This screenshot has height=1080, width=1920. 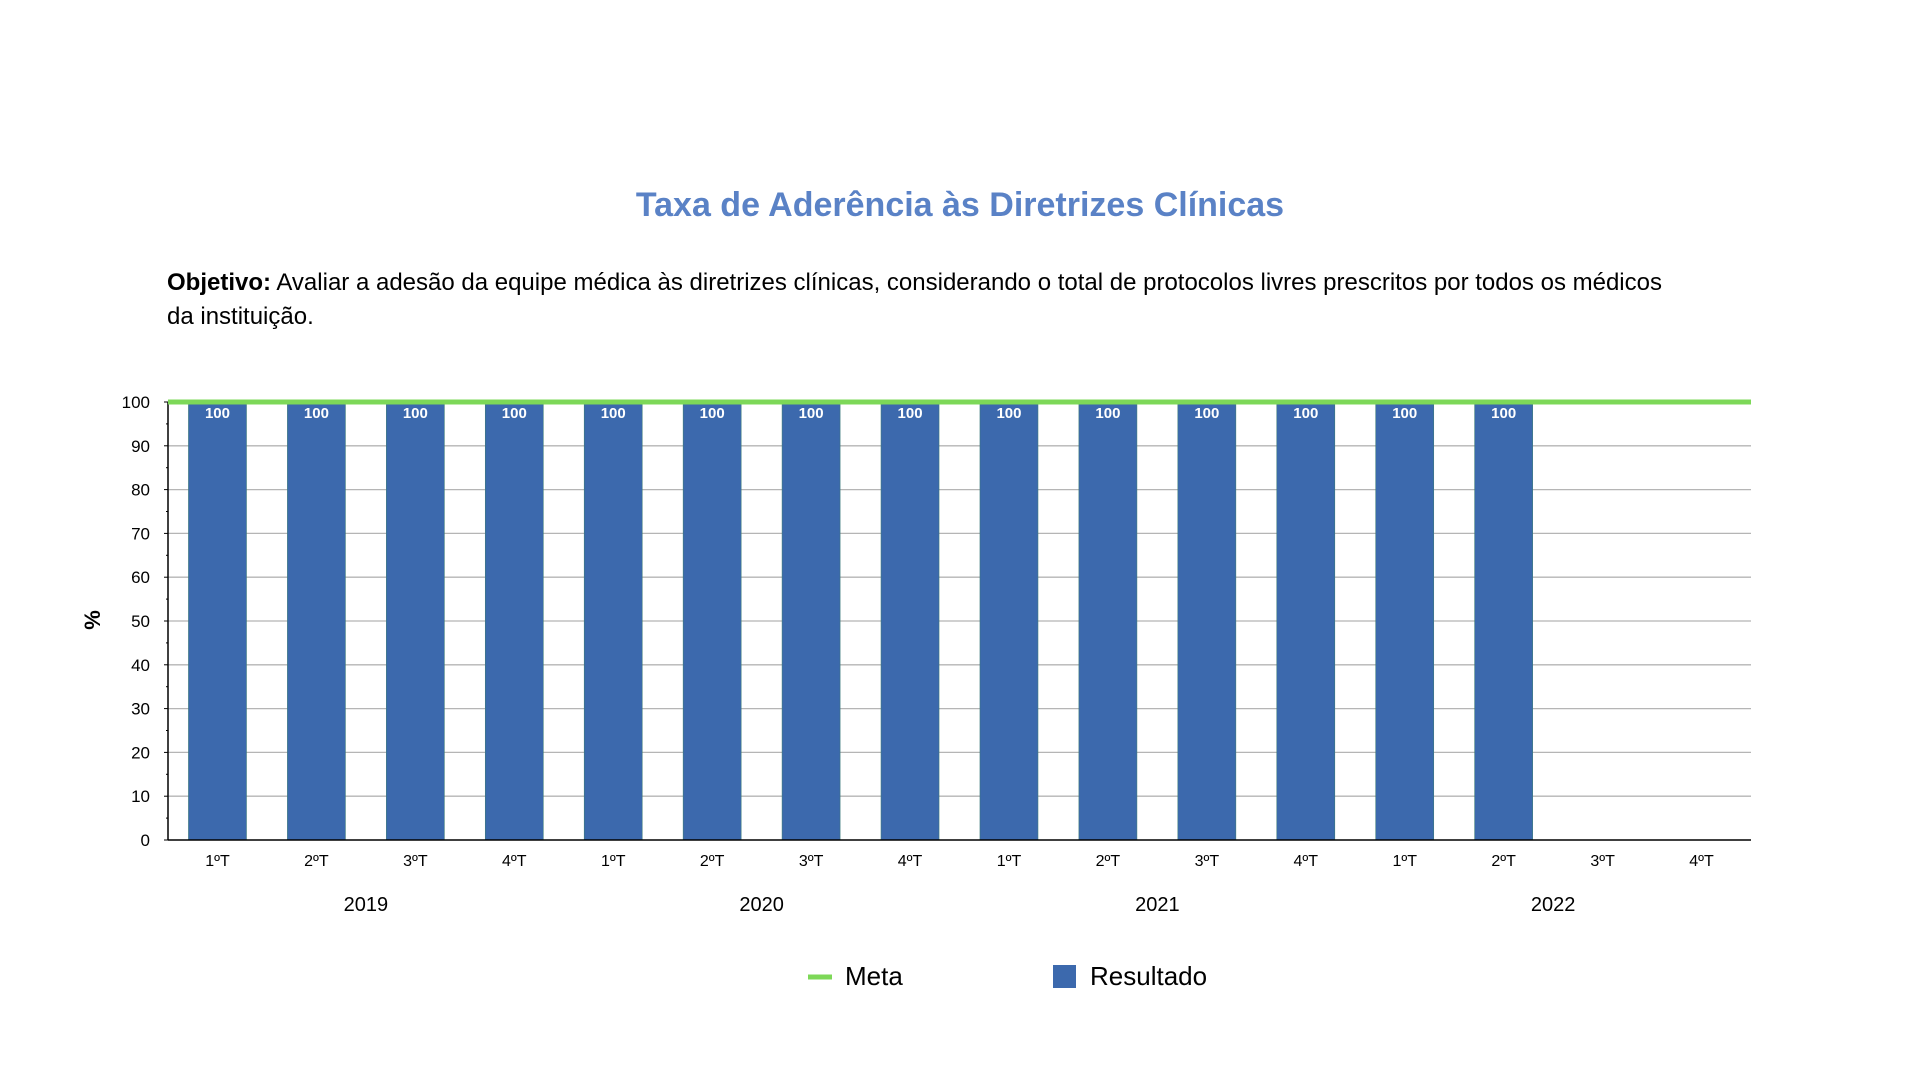 I want to click on y-axis-label: %, so click(x=92, y=620).